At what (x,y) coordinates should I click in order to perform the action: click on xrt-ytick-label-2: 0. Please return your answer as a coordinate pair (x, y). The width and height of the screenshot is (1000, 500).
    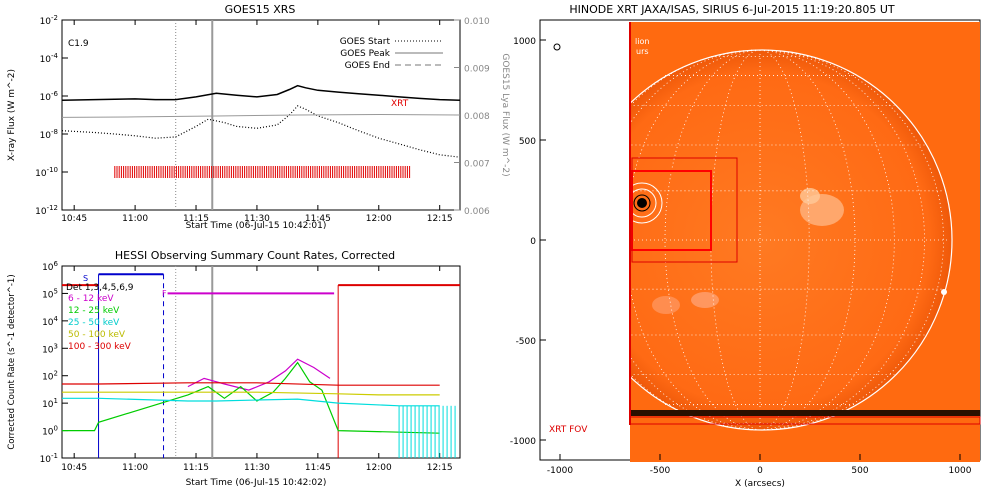
    Looking at the image, I should click on (533, 242).